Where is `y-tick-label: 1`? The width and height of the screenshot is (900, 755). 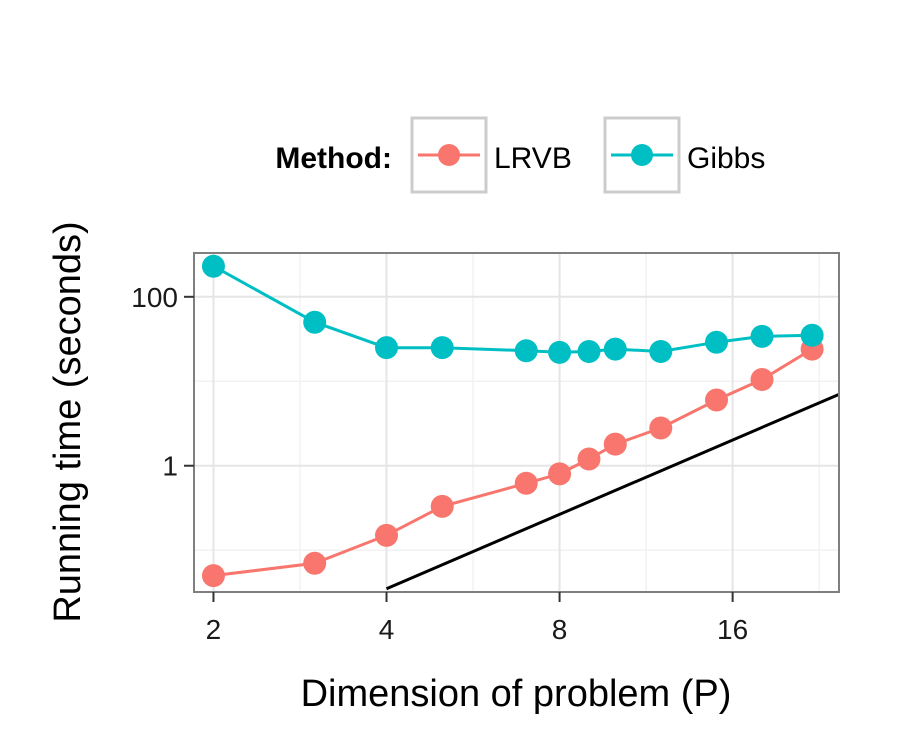
y-tick-label: 1 is located at coordinates (170, 466).